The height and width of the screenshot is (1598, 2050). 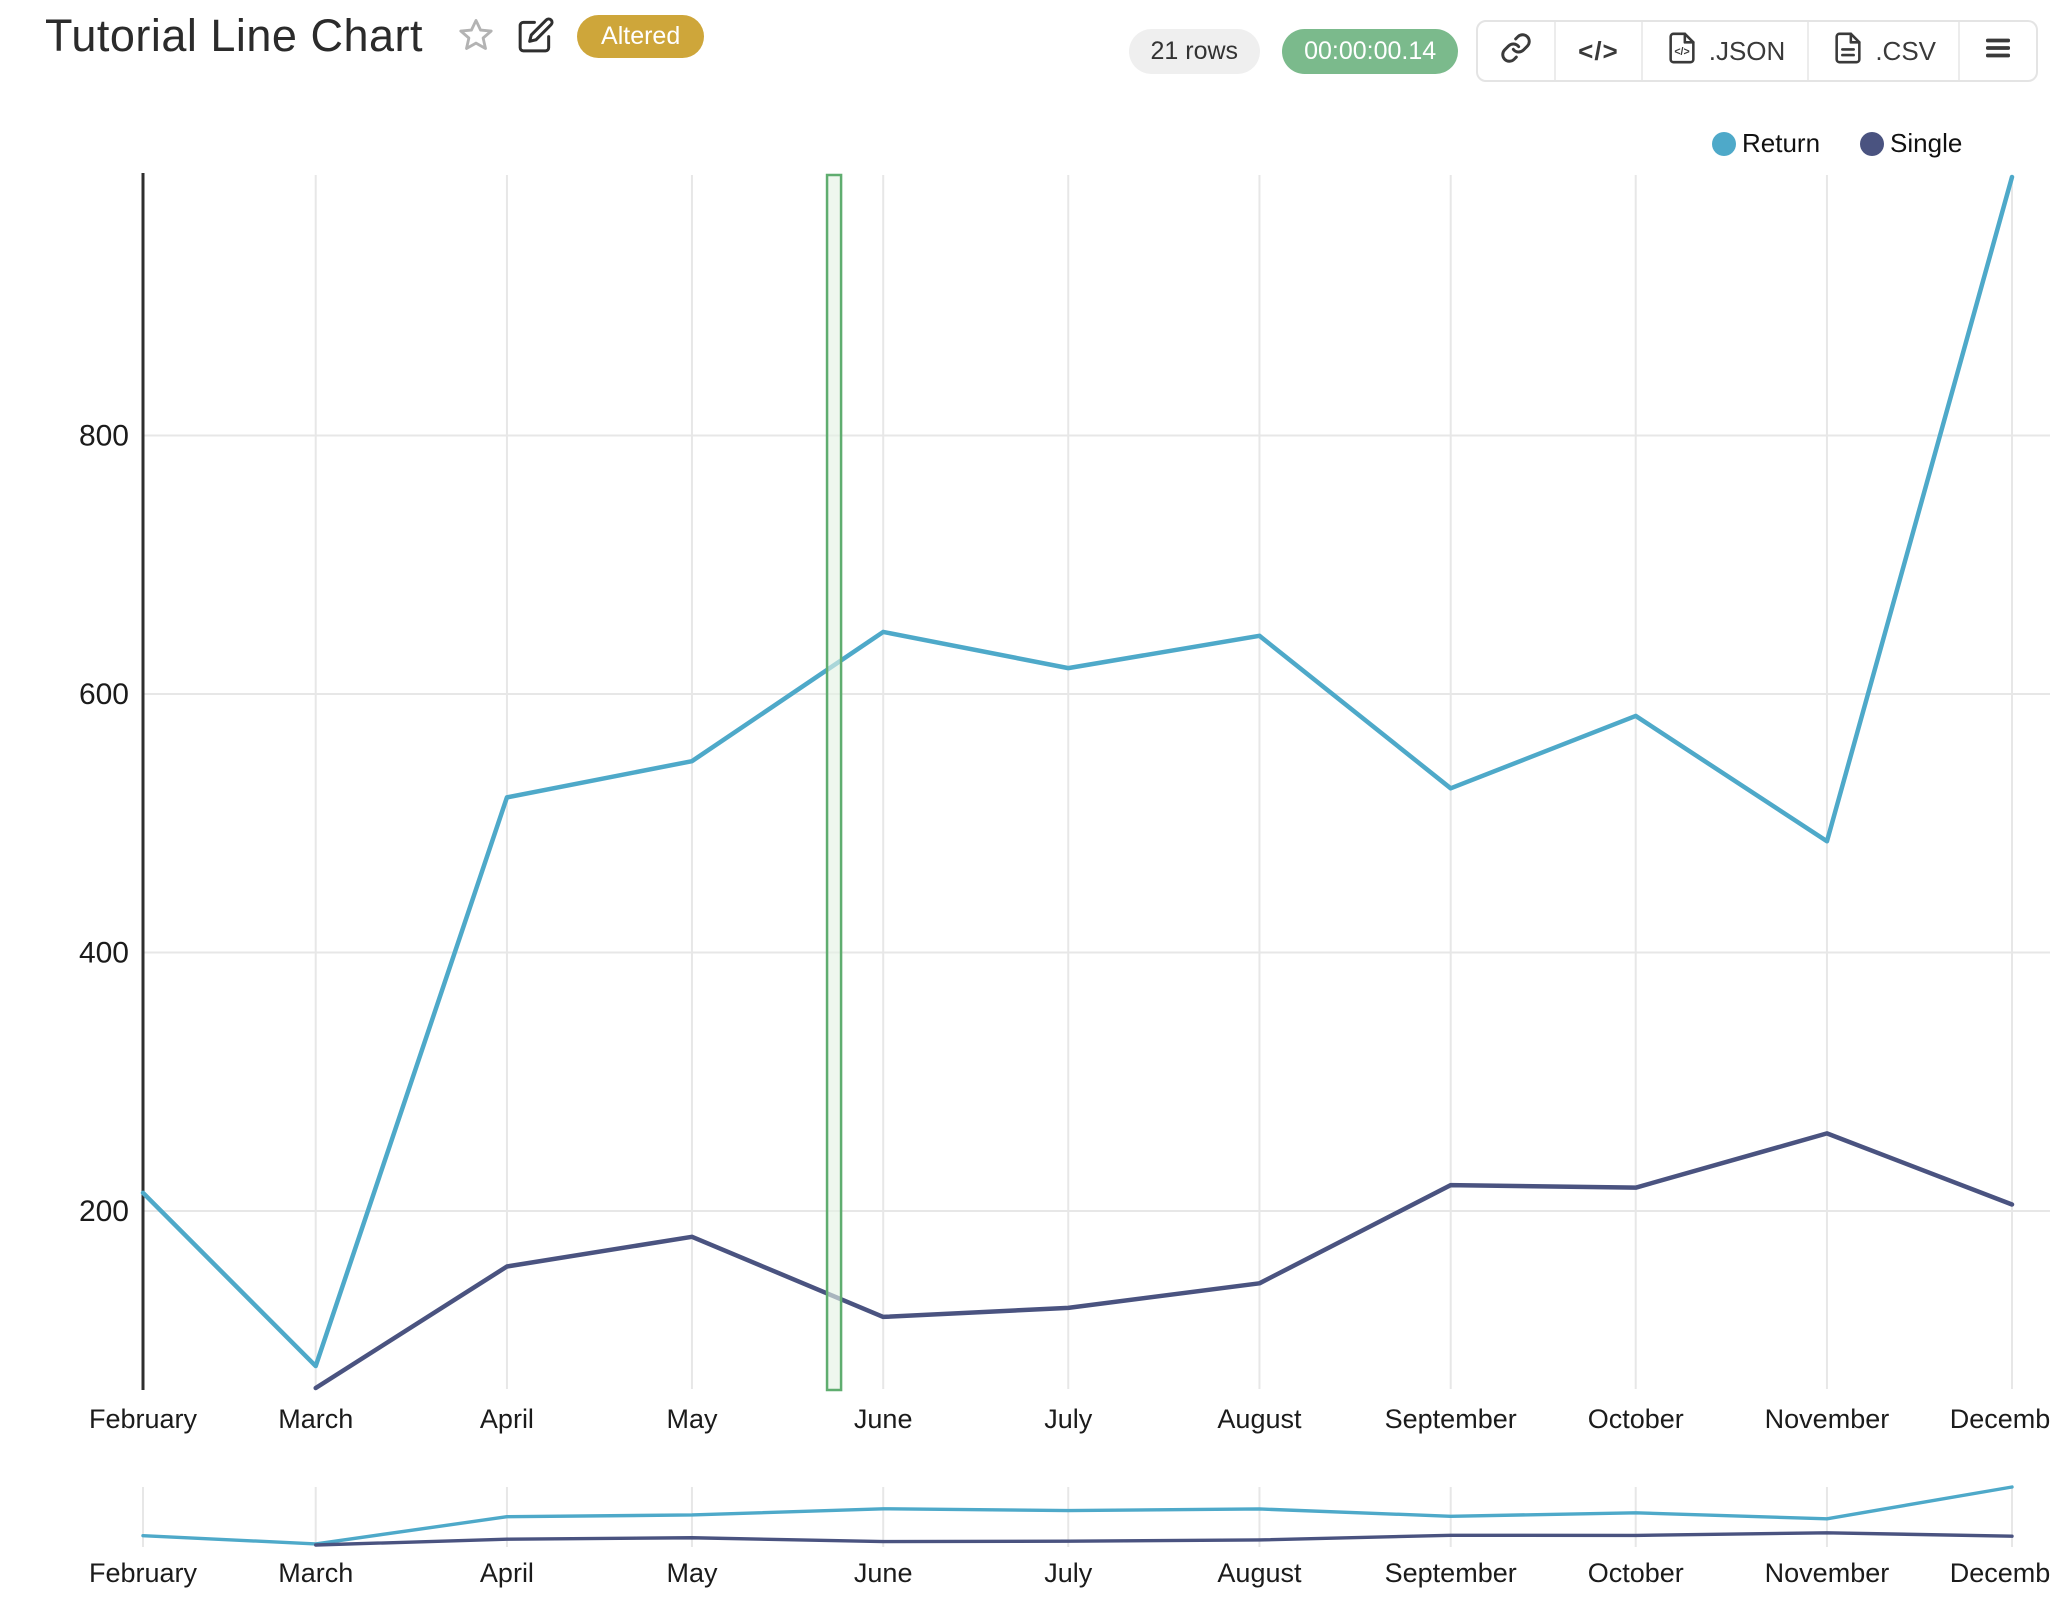 What do you see at coordinates (834, 782) in the screenshot?
I see `highlight-band` at bounding box center [834, 782].